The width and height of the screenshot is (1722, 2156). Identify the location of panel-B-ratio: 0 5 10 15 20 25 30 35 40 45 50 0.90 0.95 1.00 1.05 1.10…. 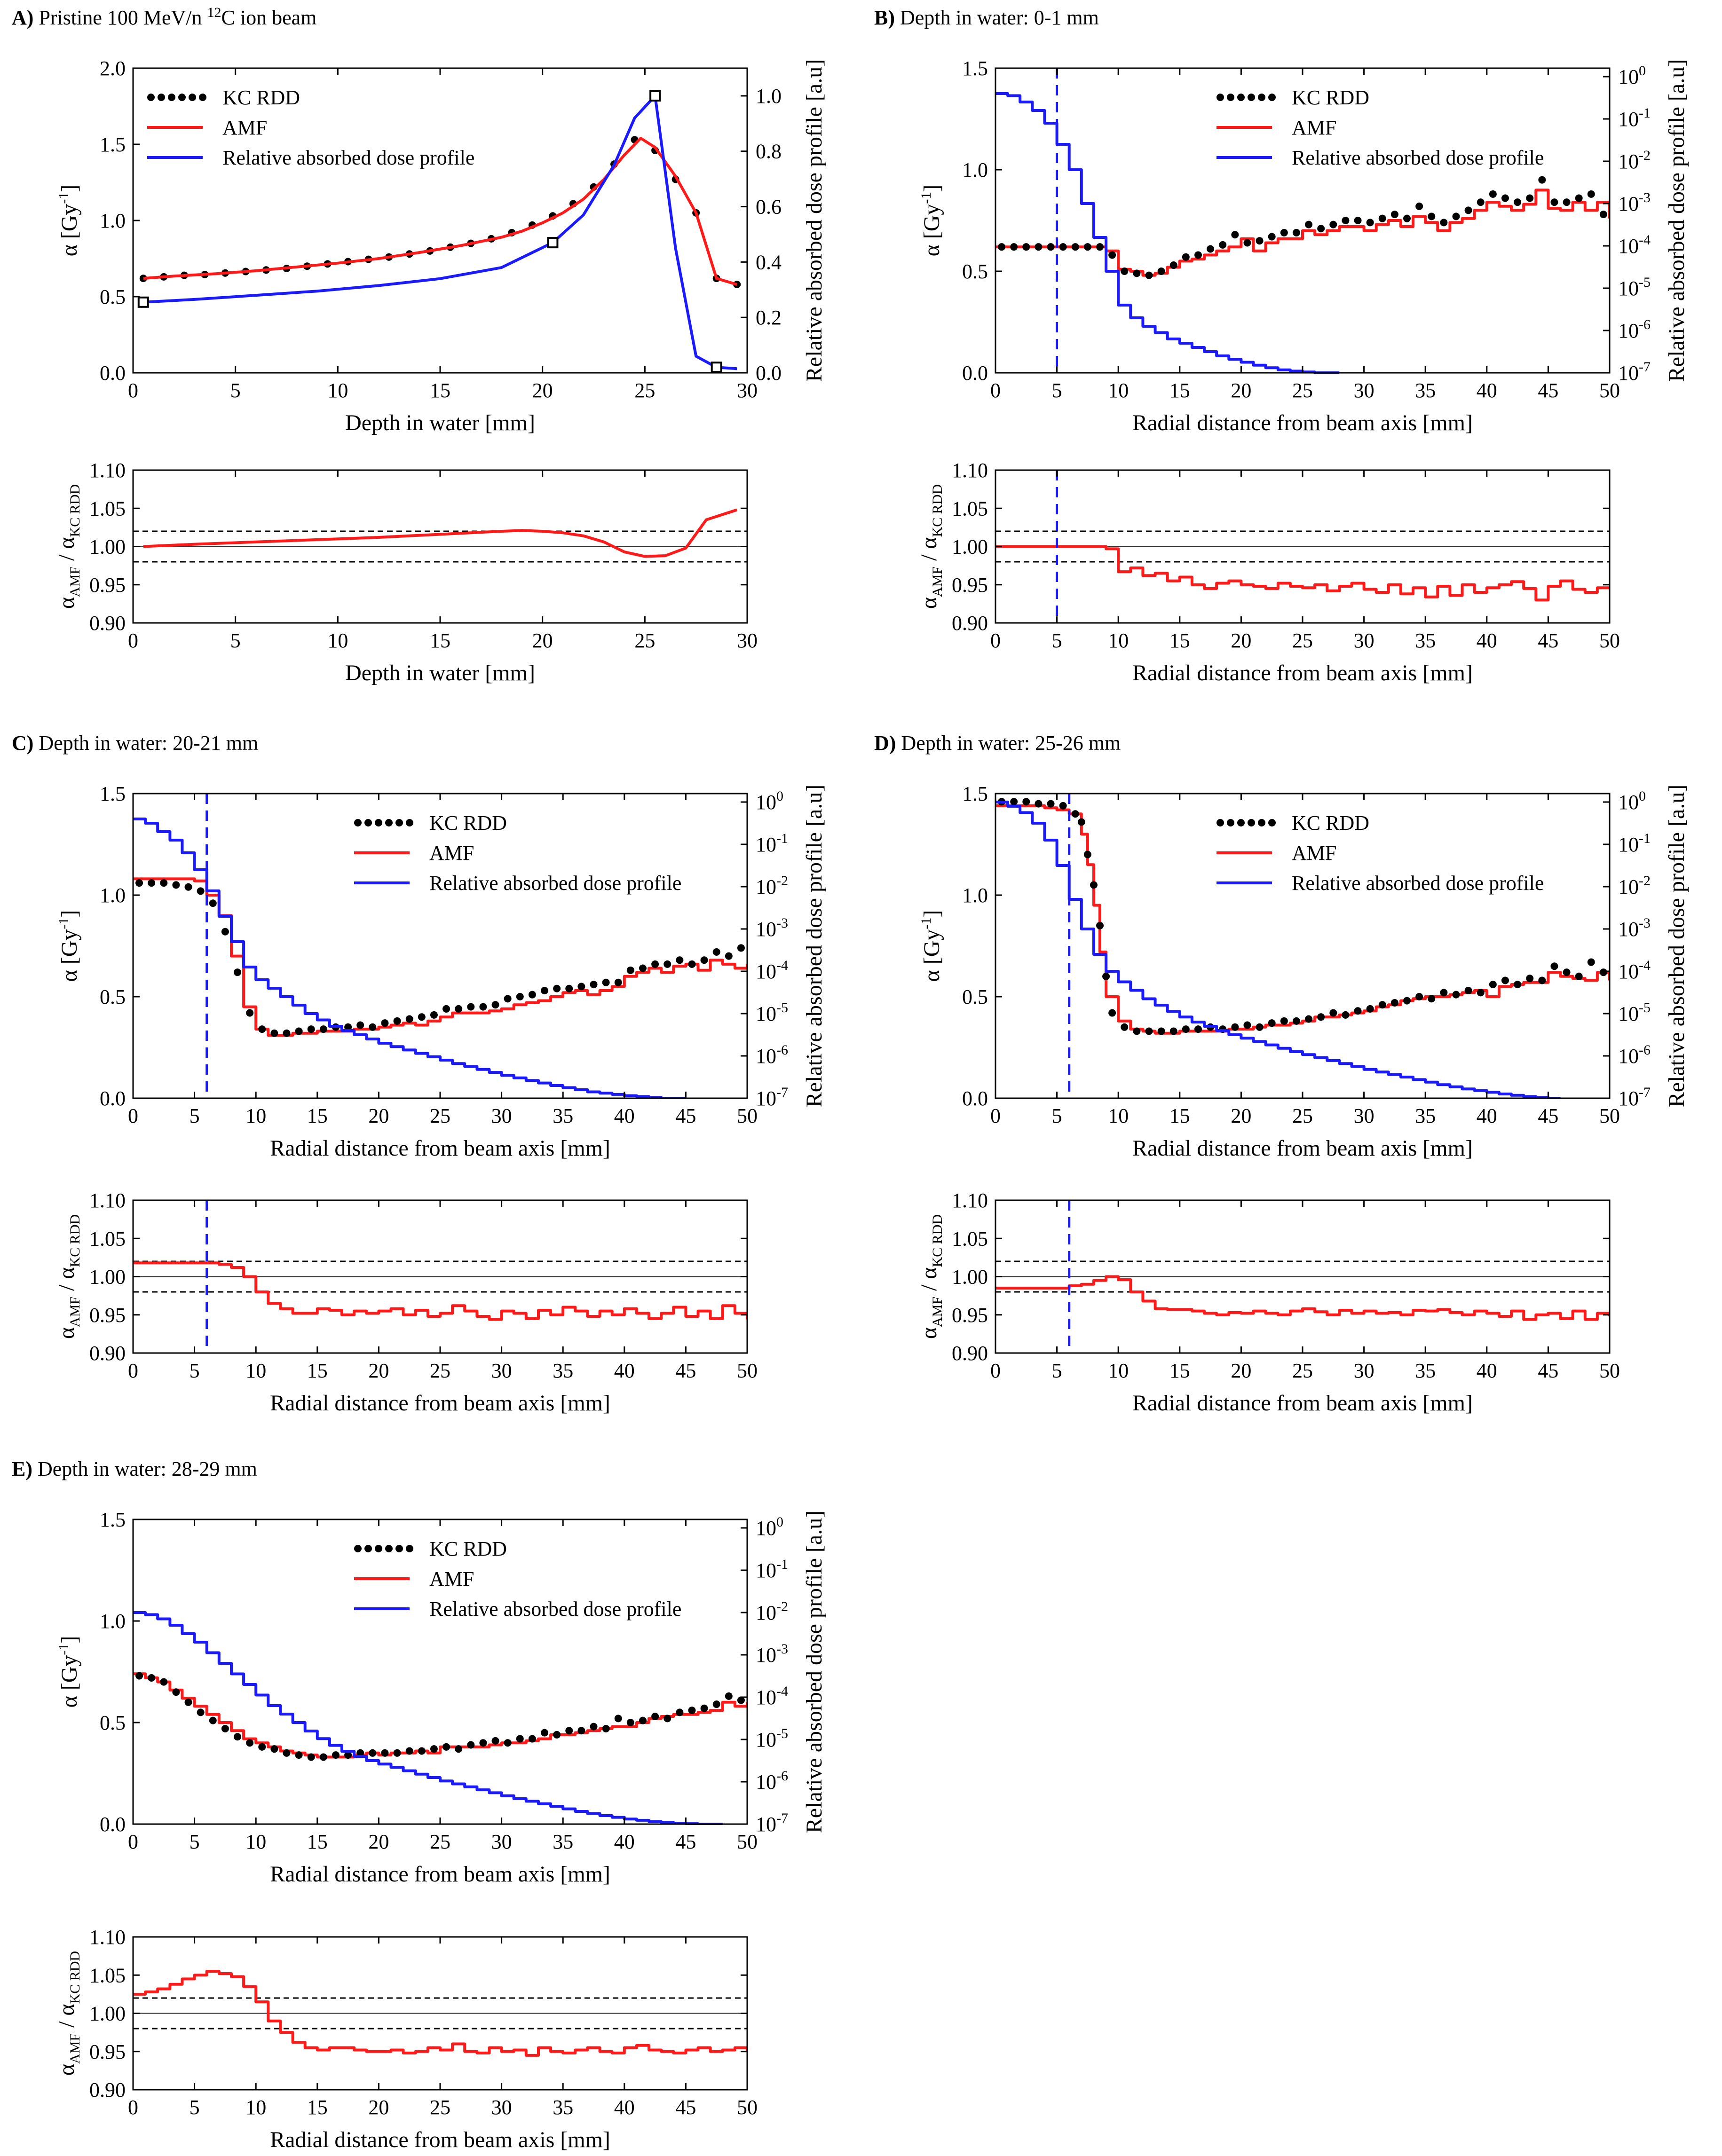
(1268, 572).